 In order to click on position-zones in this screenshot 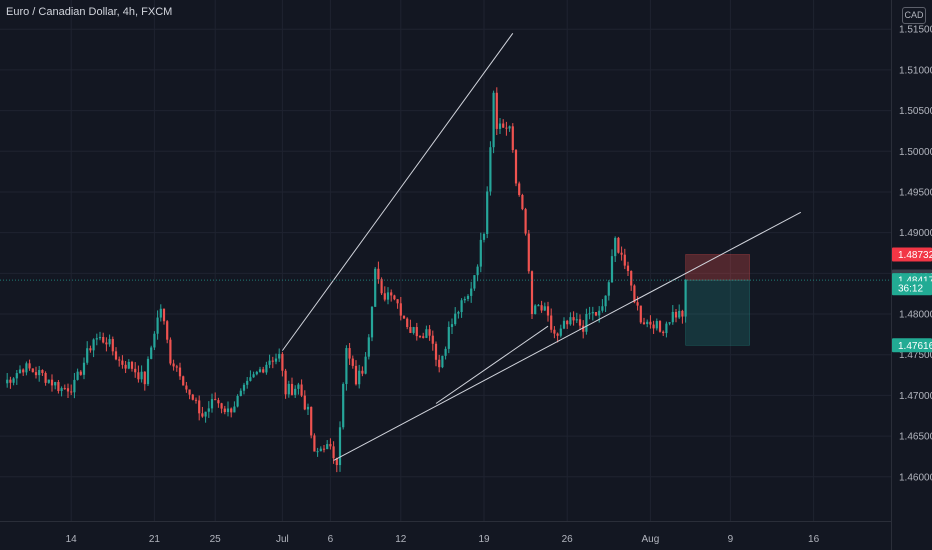, I will do `click(717, 300)`.